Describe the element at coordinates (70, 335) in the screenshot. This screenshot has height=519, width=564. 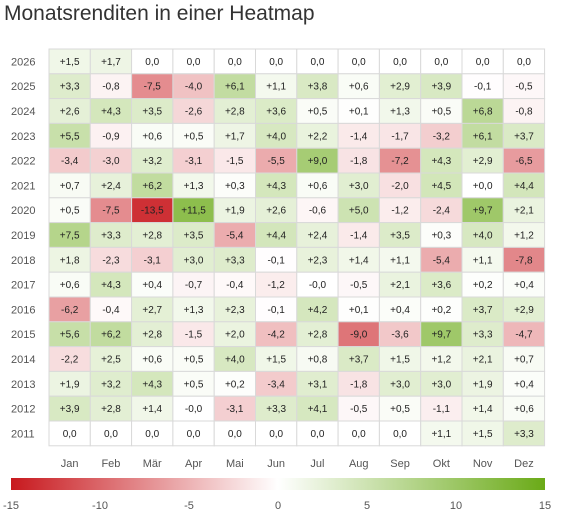
I see `cell-label: +5,6` at that location.